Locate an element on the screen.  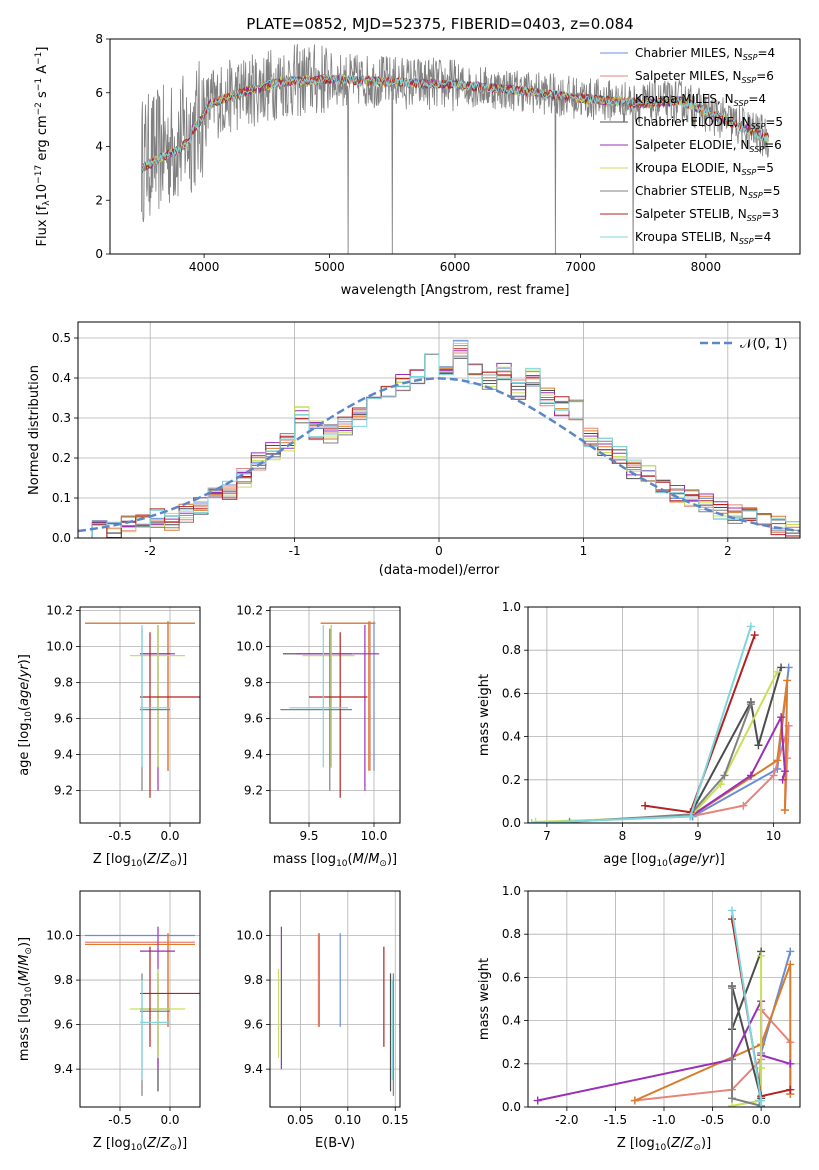
legend-entry: Kroupa MILES, NSSP=4 is located at coordinates (700, 100).